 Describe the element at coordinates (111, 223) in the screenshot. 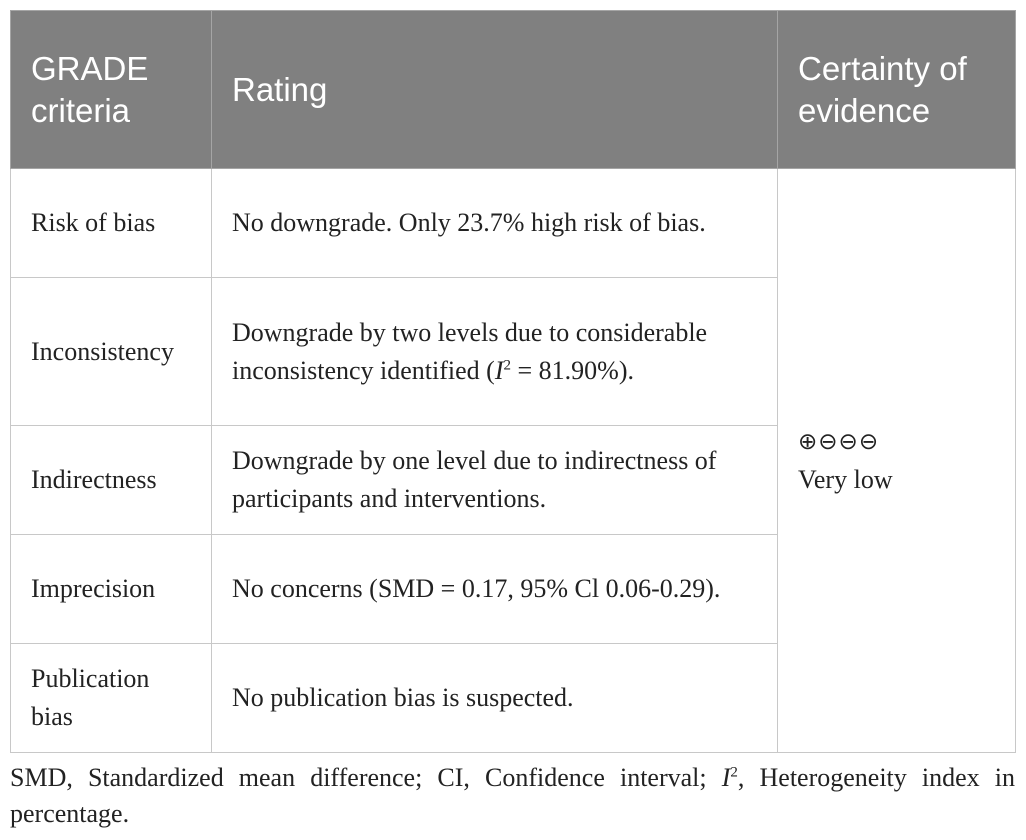

I see `criterion-cell: Risk of bias` at that location.